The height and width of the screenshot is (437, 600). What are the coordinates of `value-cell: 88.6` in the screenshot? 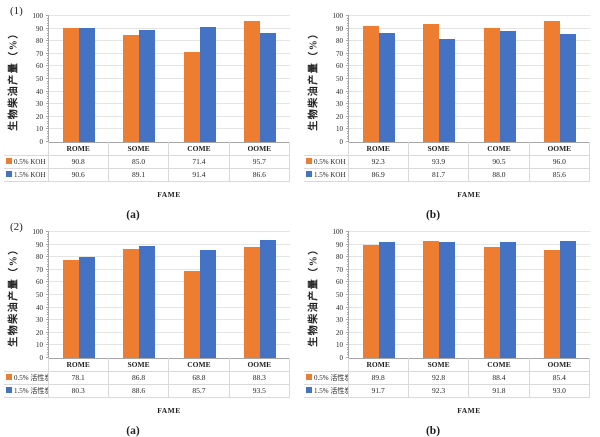 It's located at (138, 391).